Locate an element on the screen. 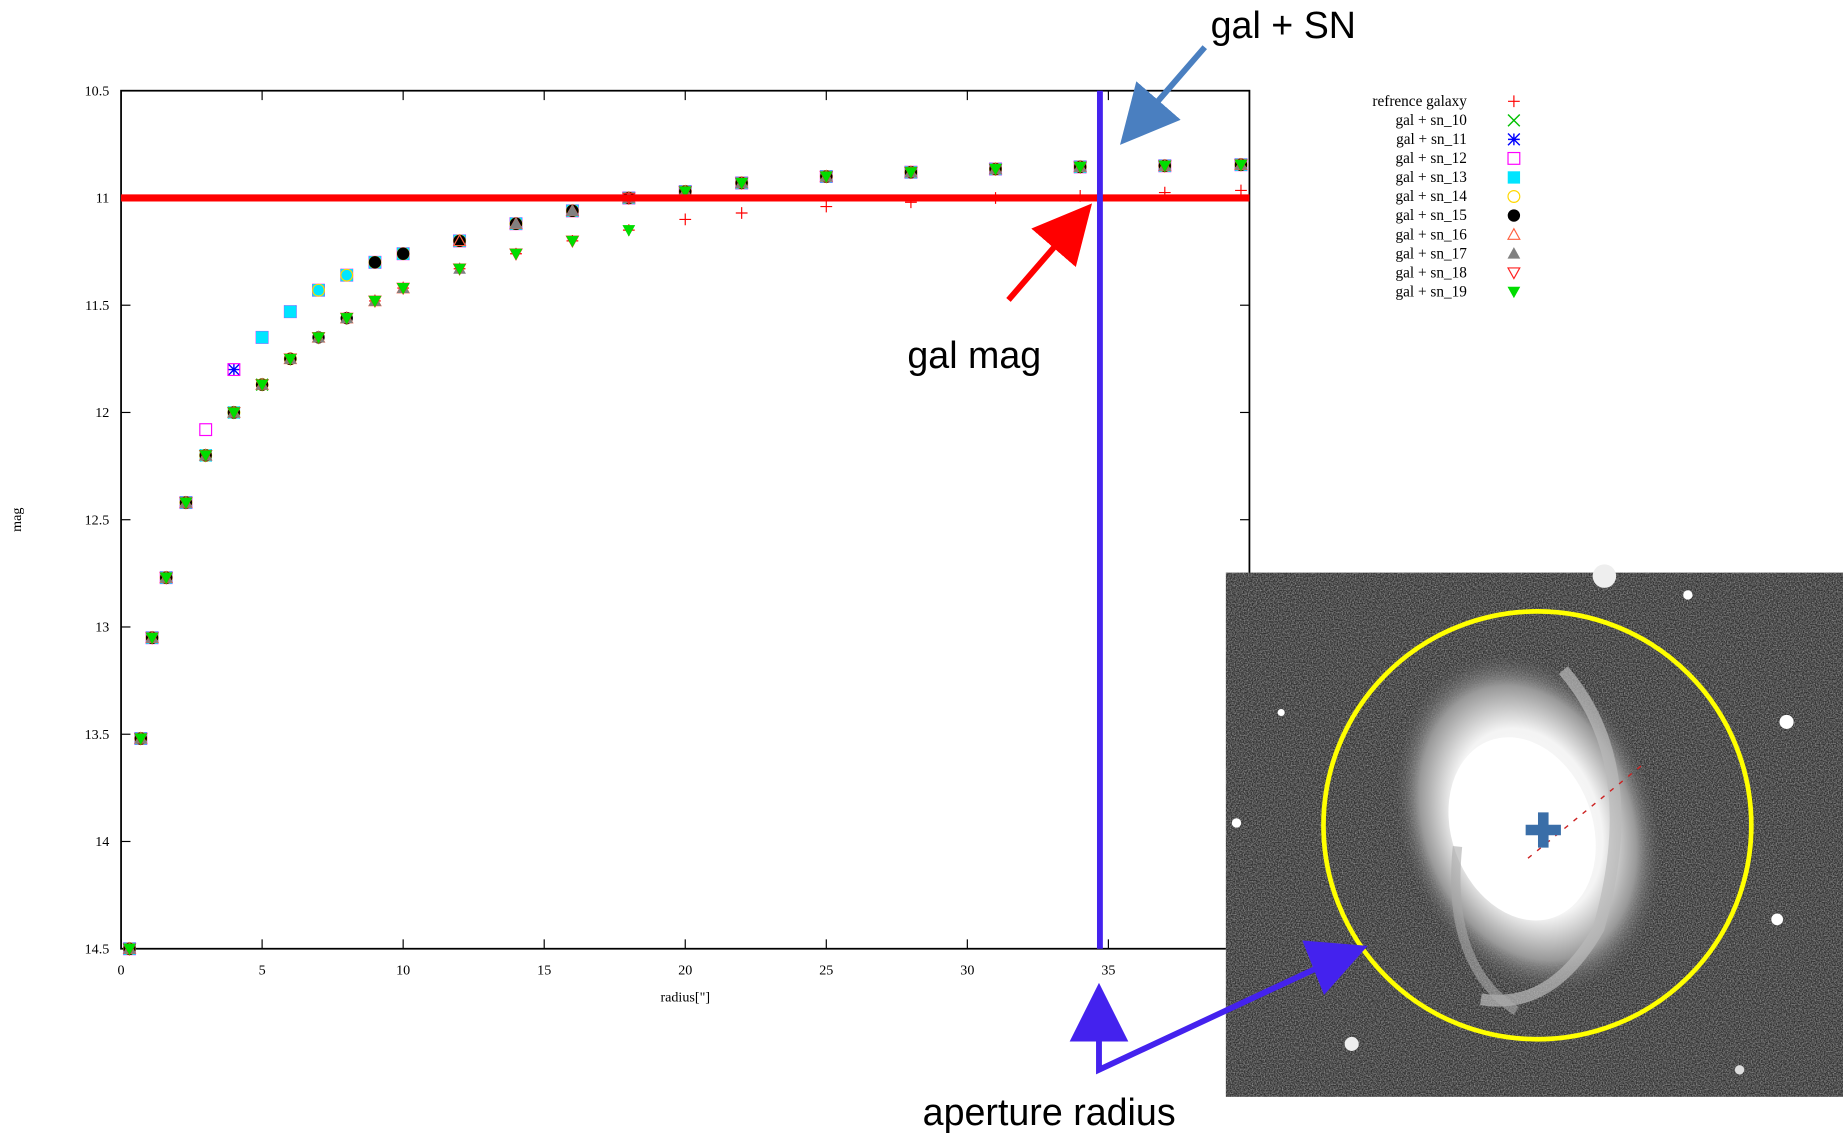  y-axis-label: mag is located at coordinates (17, 520).